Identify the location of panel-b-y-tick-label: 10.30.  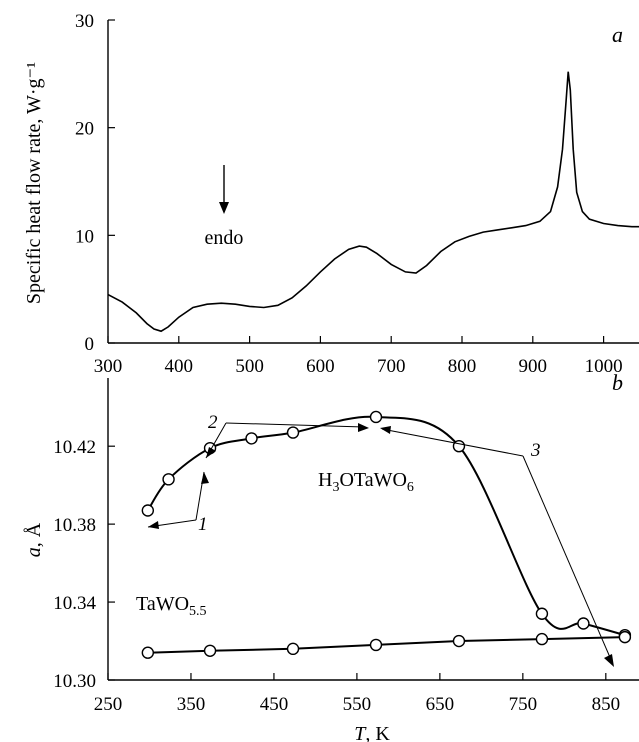
(74, 681).